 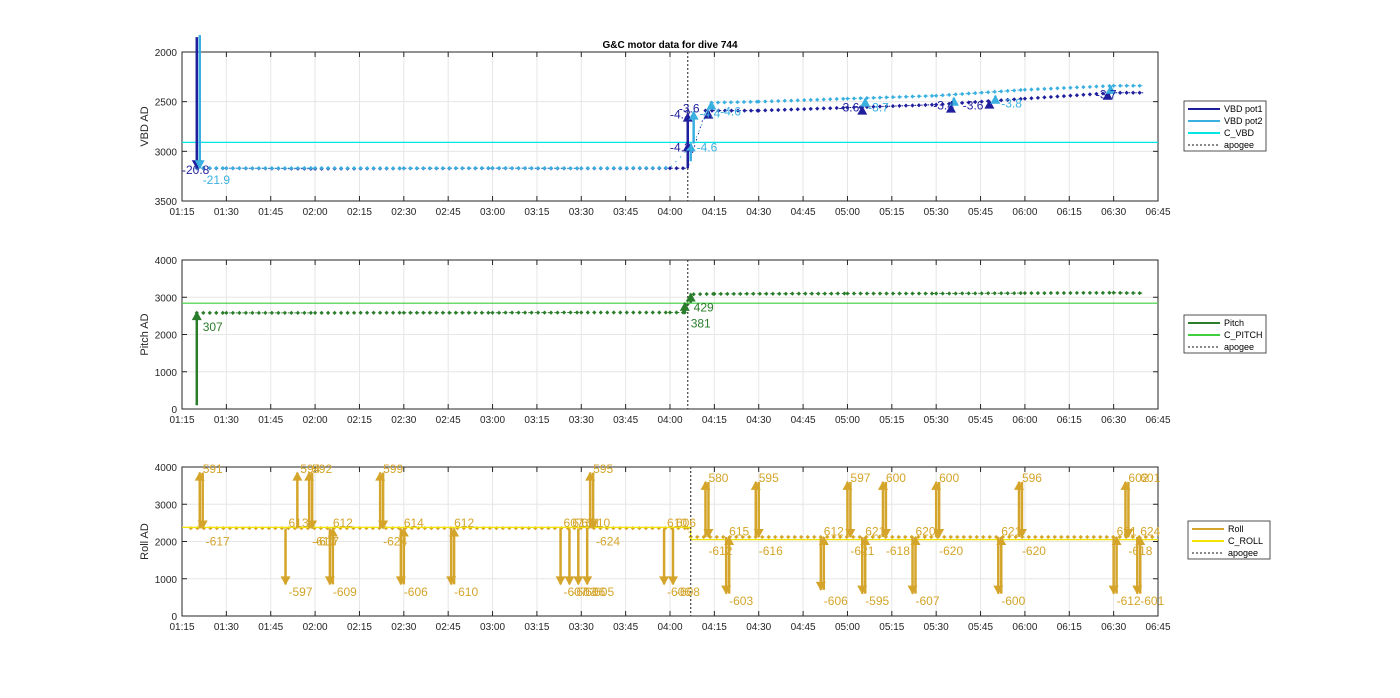 What do you see at coordinates (492, 420) in the screenshot?
I see `x-tick-label: 03:00` at bounding box center [492, 420].